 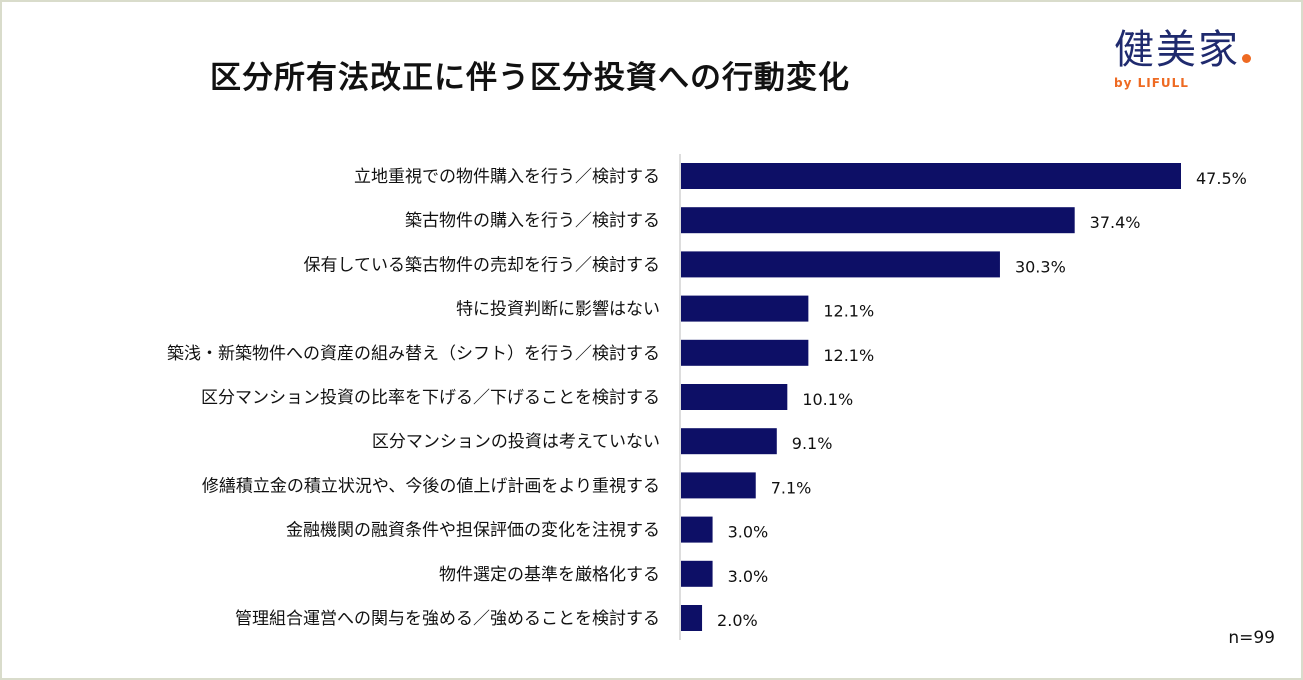 I want to click on category-label: 管理組合運営への関与を強める／強めることを検討する, so click(x=447, y=619).